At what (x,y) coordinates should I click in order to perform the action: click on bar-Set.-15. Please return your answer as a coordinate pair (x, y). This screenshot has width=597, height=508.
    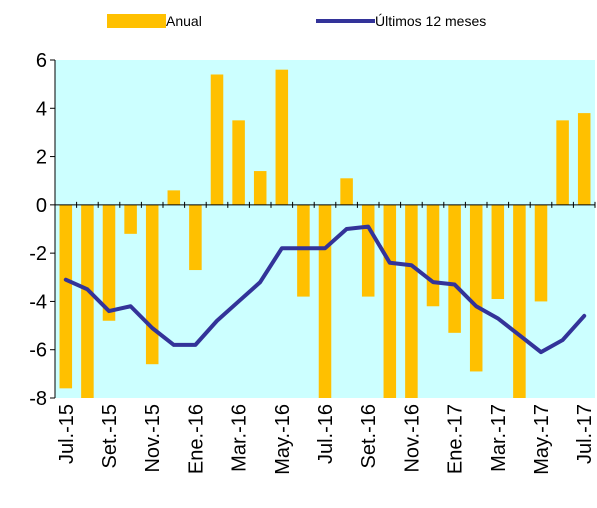
    Looking at the image, I should click on (109, 262).